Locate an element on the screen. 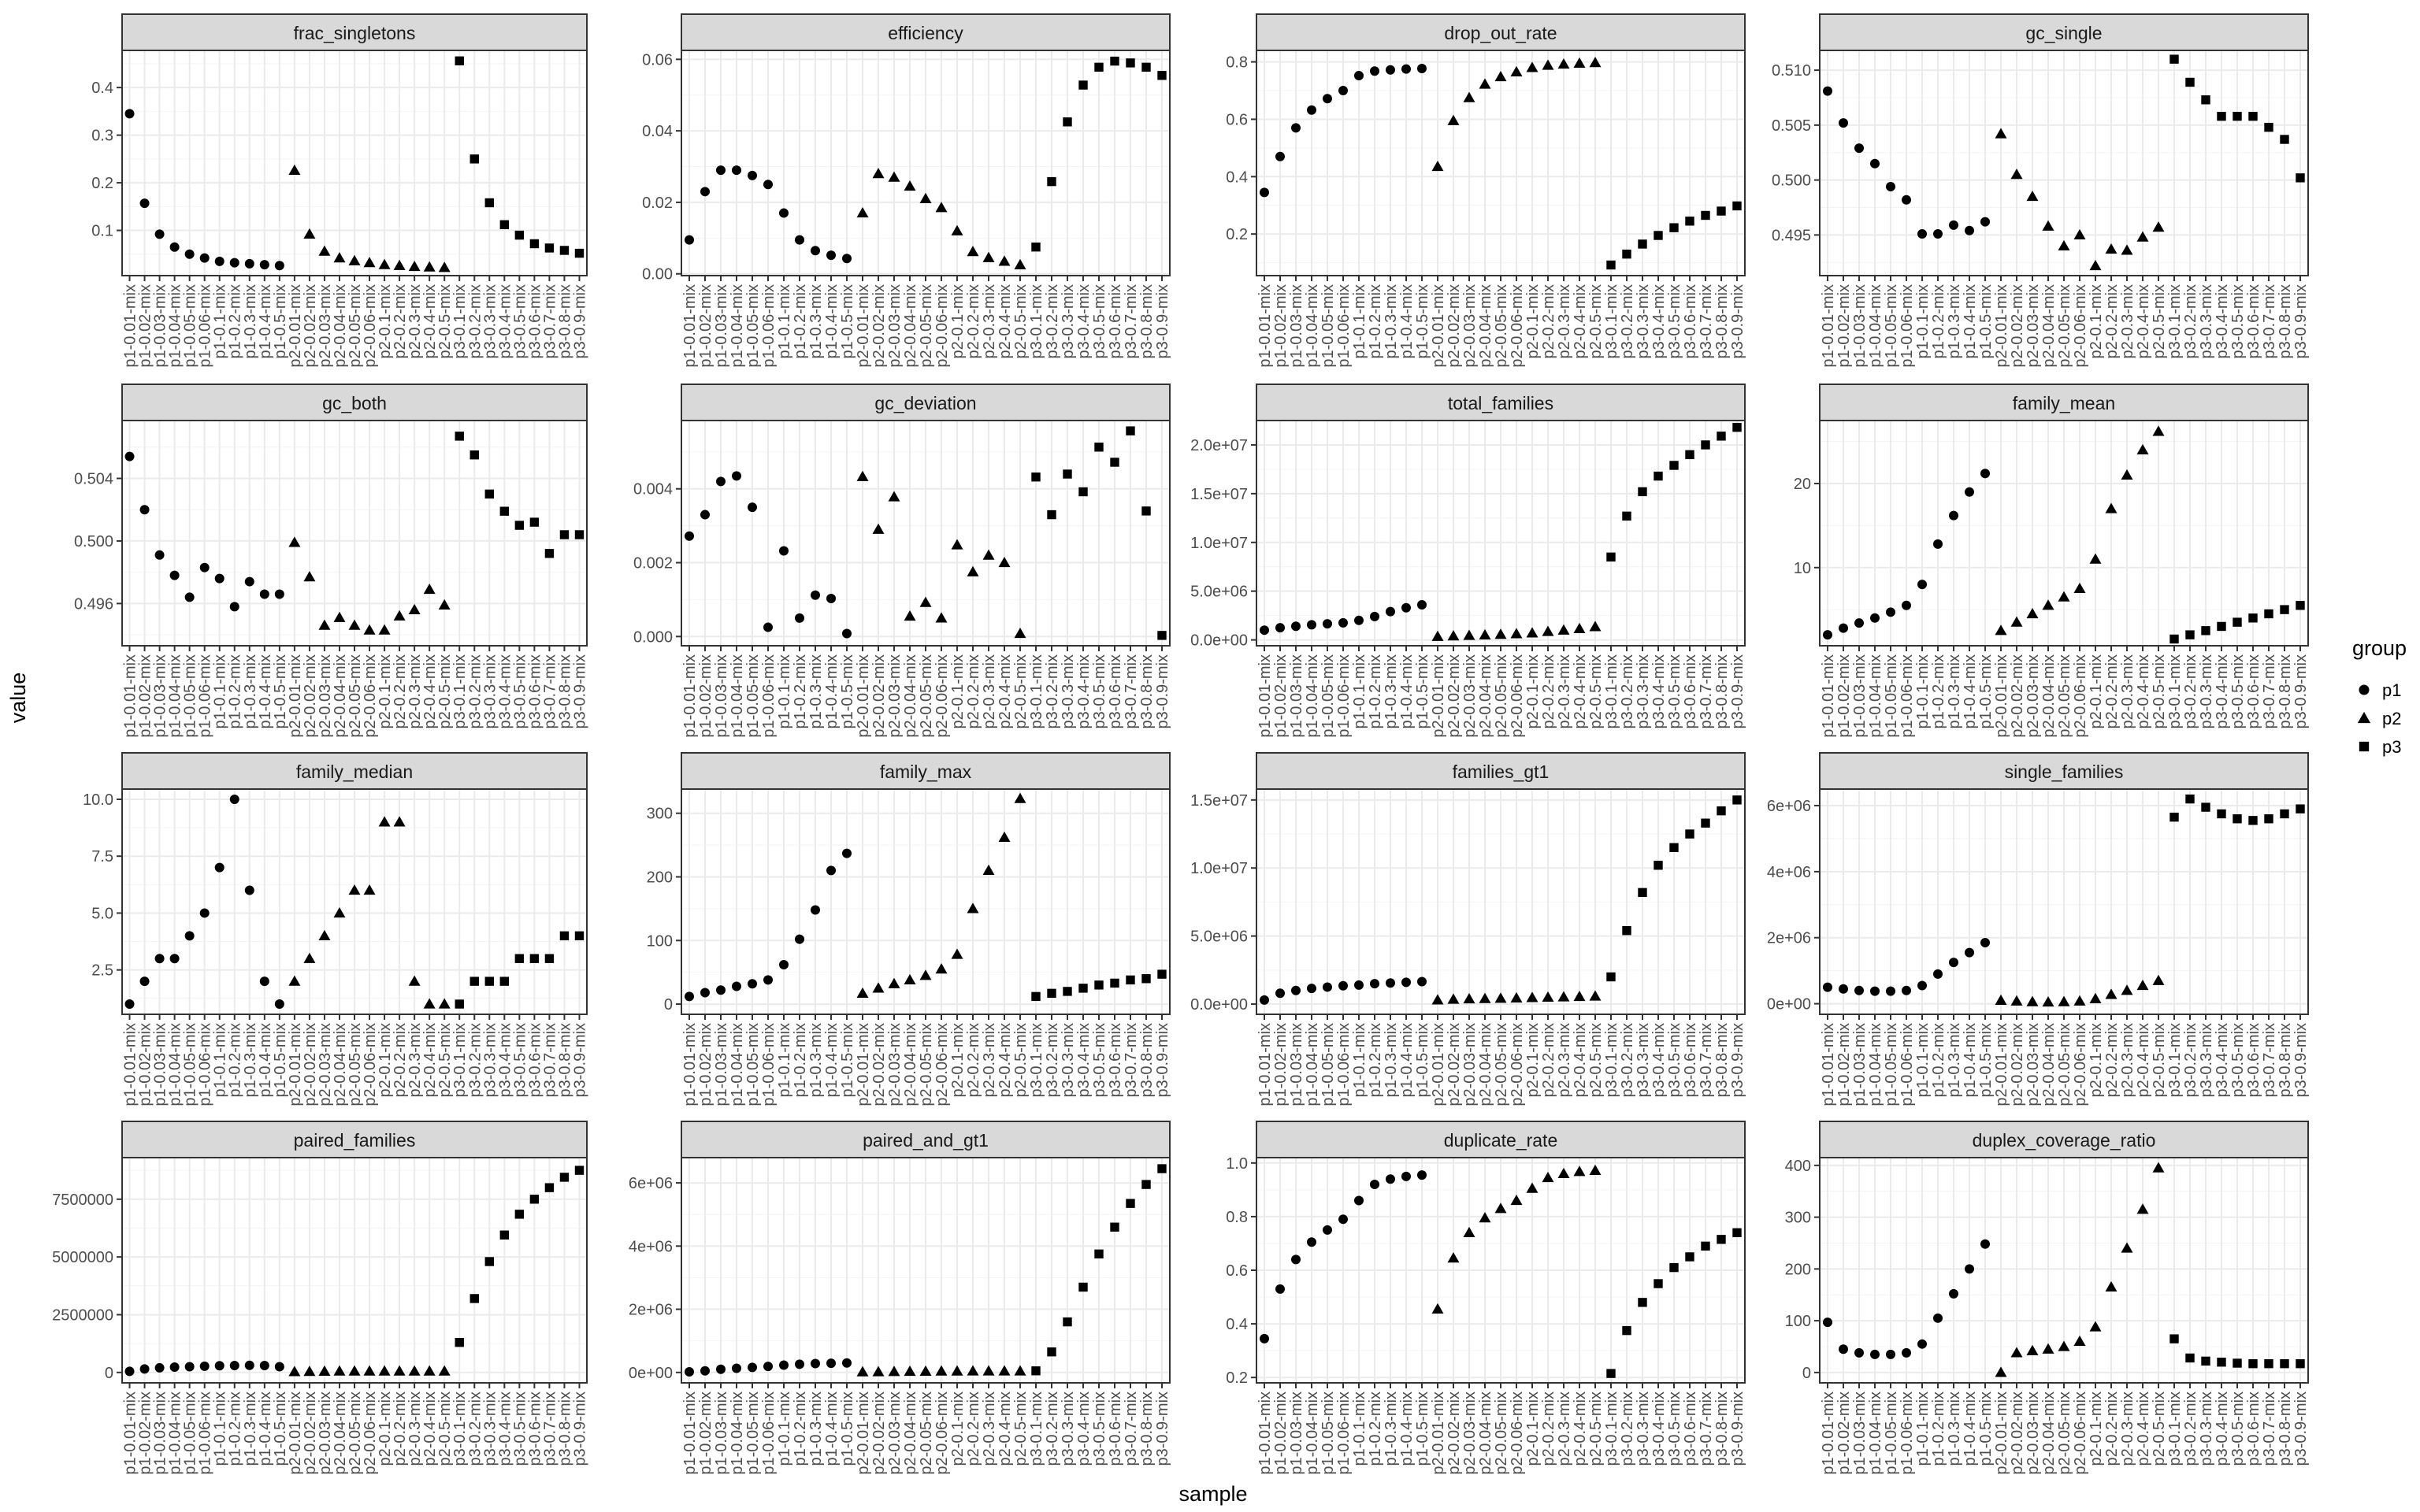 This screenshot has width=2420, height=1512. x-tick-label: p2-0.05-mix is located at coordinates (1501, 326).